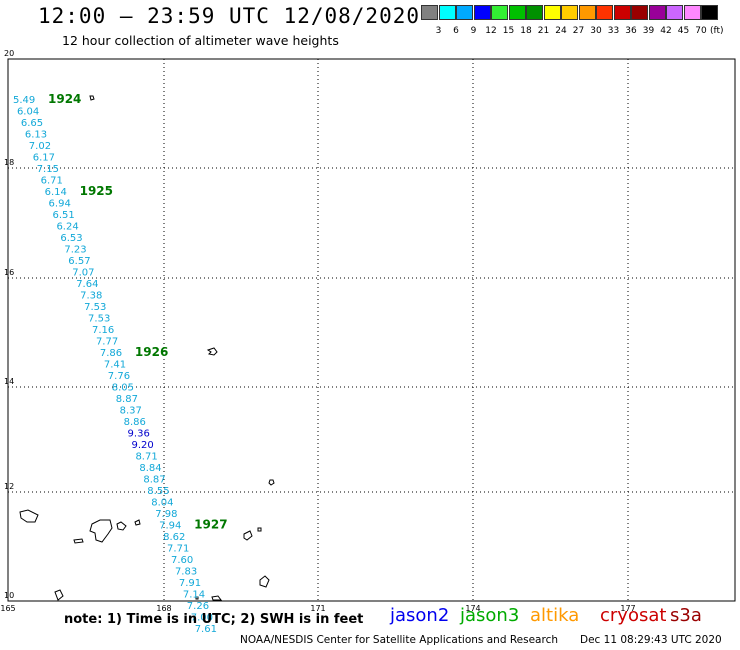 The width and height of the screenshot is (740, 650). What do you see at coordinates (473, 31) in the screenshot?
I see `colorbar-label: 9` at bounding box center [473, 31].